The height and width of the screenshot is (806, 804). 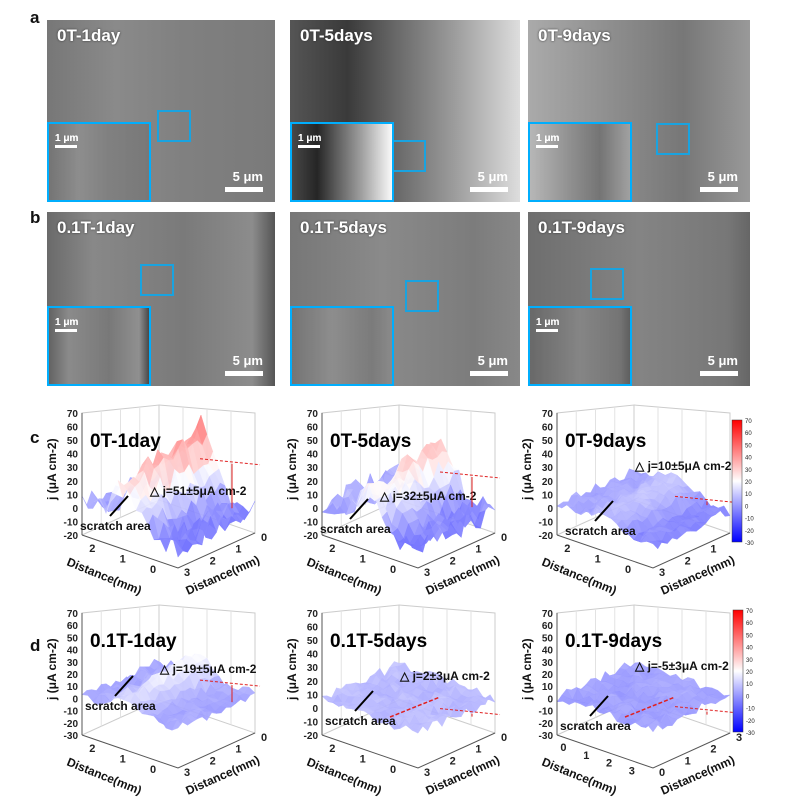 What do you see at coordinates (133, 641) in the screenshot?
I see `plot-title: 0.1T-1day` at bounding box center [133, 641].